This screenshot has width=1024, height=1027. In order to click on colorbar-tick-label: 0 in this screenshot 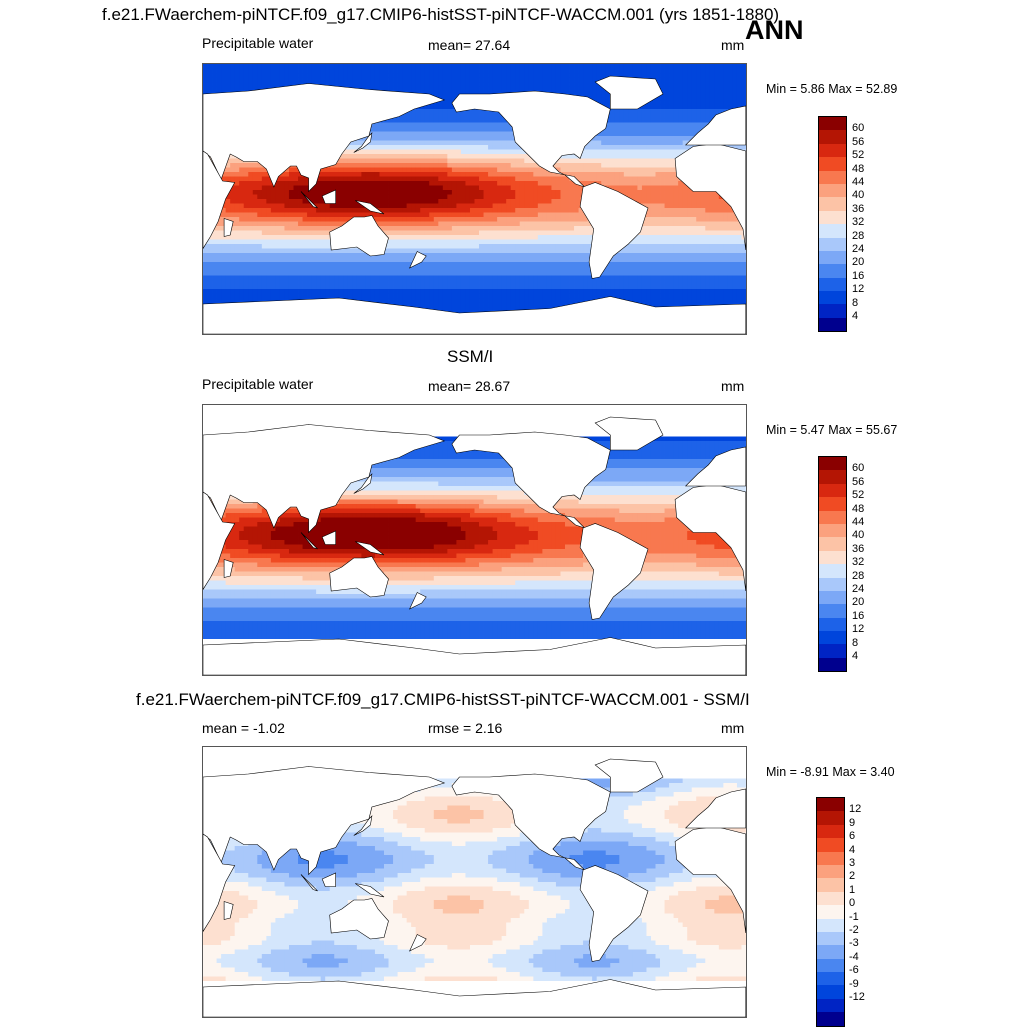, I will do `click(852, 903)`.